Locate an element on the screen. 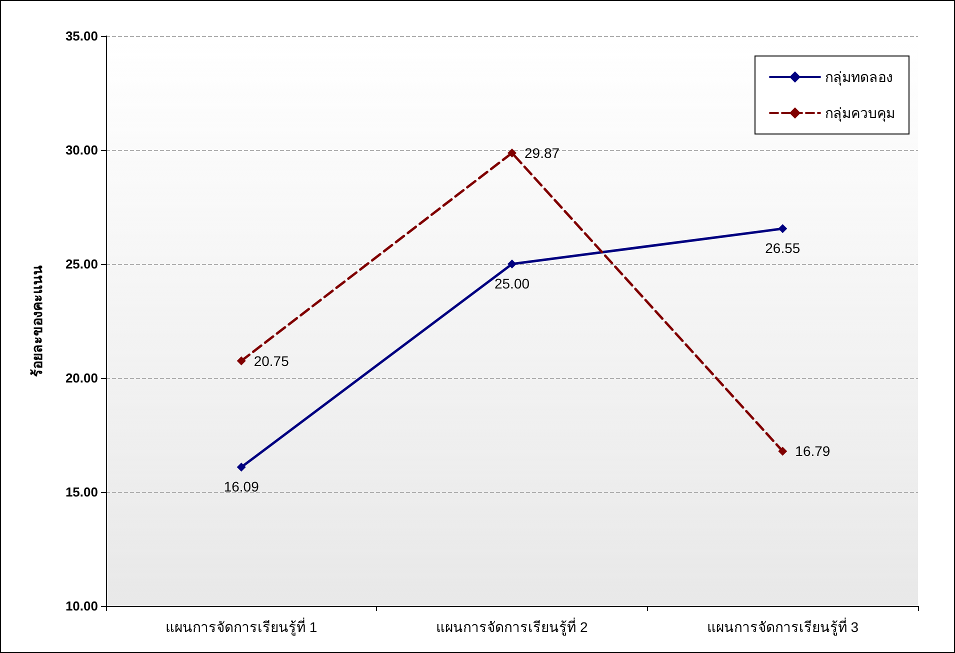 This screenshot has width=955, height=653. data-label: 29.87 is located at coordinates (542, 152).